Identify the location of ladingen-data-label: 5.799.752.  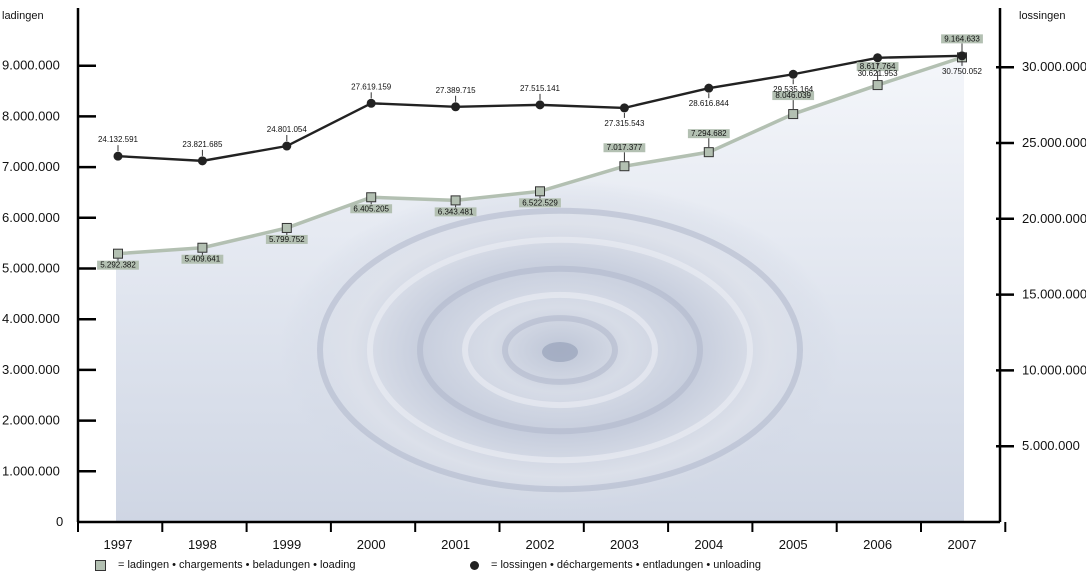
(287, 239).